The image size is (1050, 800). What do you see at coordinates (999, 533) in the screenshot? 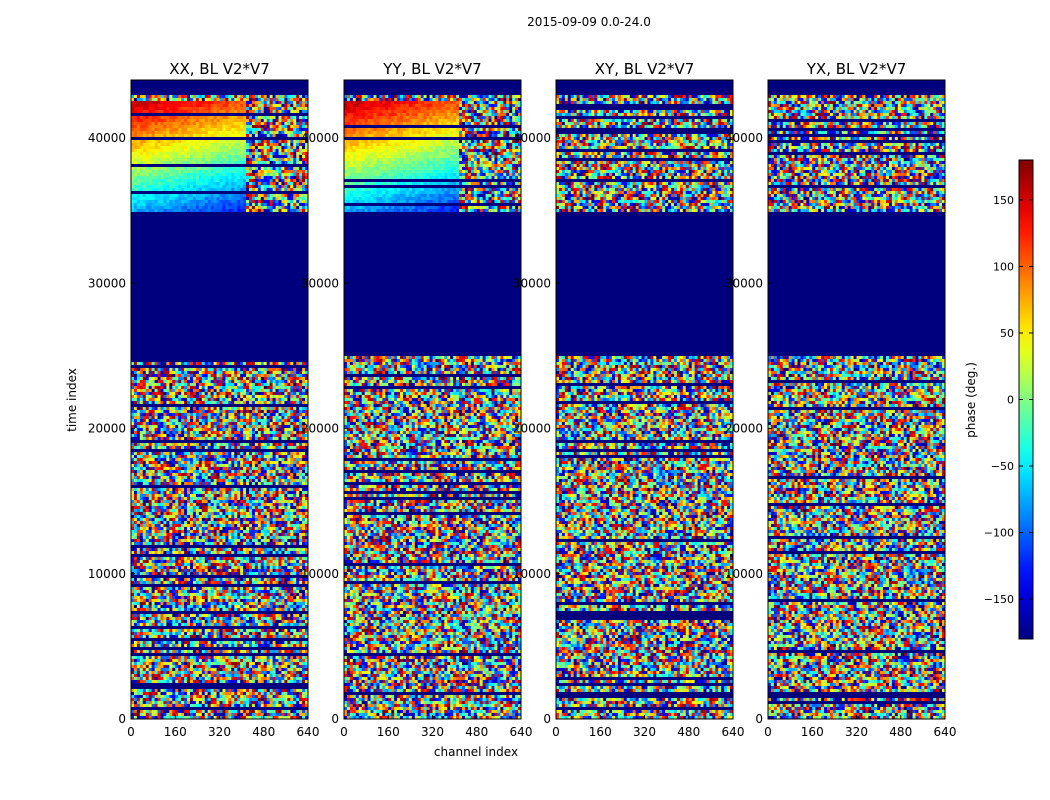
I see `colorbar-tick-label: −100` at bounding box center [999, 533].